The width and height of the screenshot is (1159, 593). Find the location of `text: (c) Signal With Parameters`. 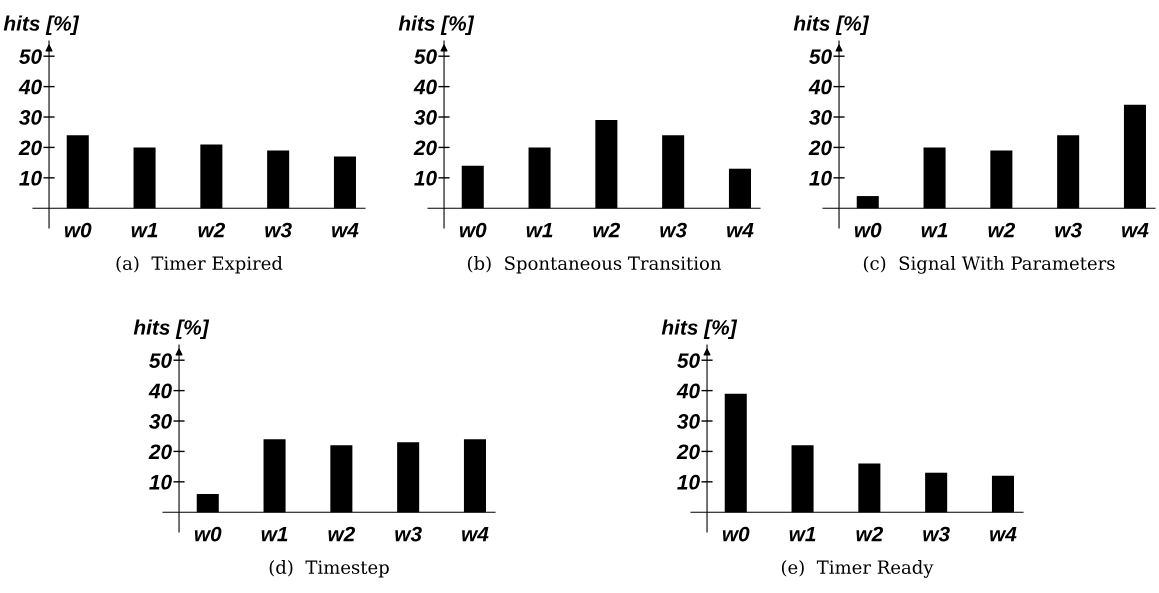

text: (c) Signal With Parameters is located at coordinates (989, 265).